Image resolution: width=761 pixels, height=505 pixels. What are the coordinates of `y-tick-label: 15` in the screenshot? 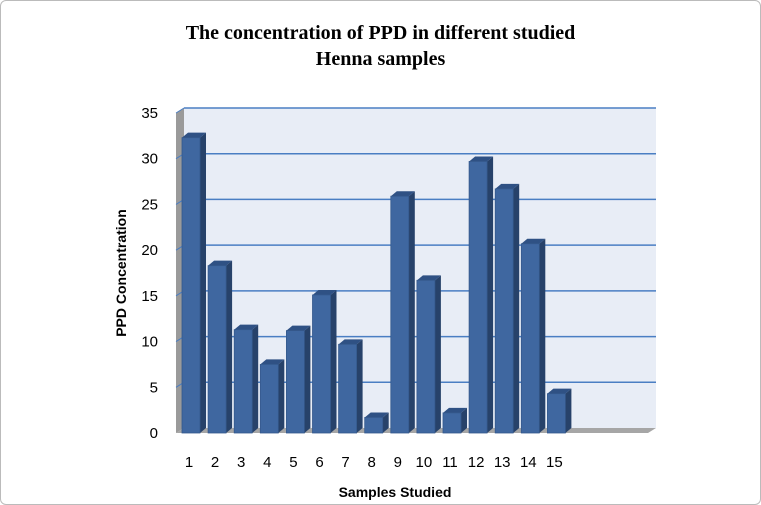 It's located at (149, 296).